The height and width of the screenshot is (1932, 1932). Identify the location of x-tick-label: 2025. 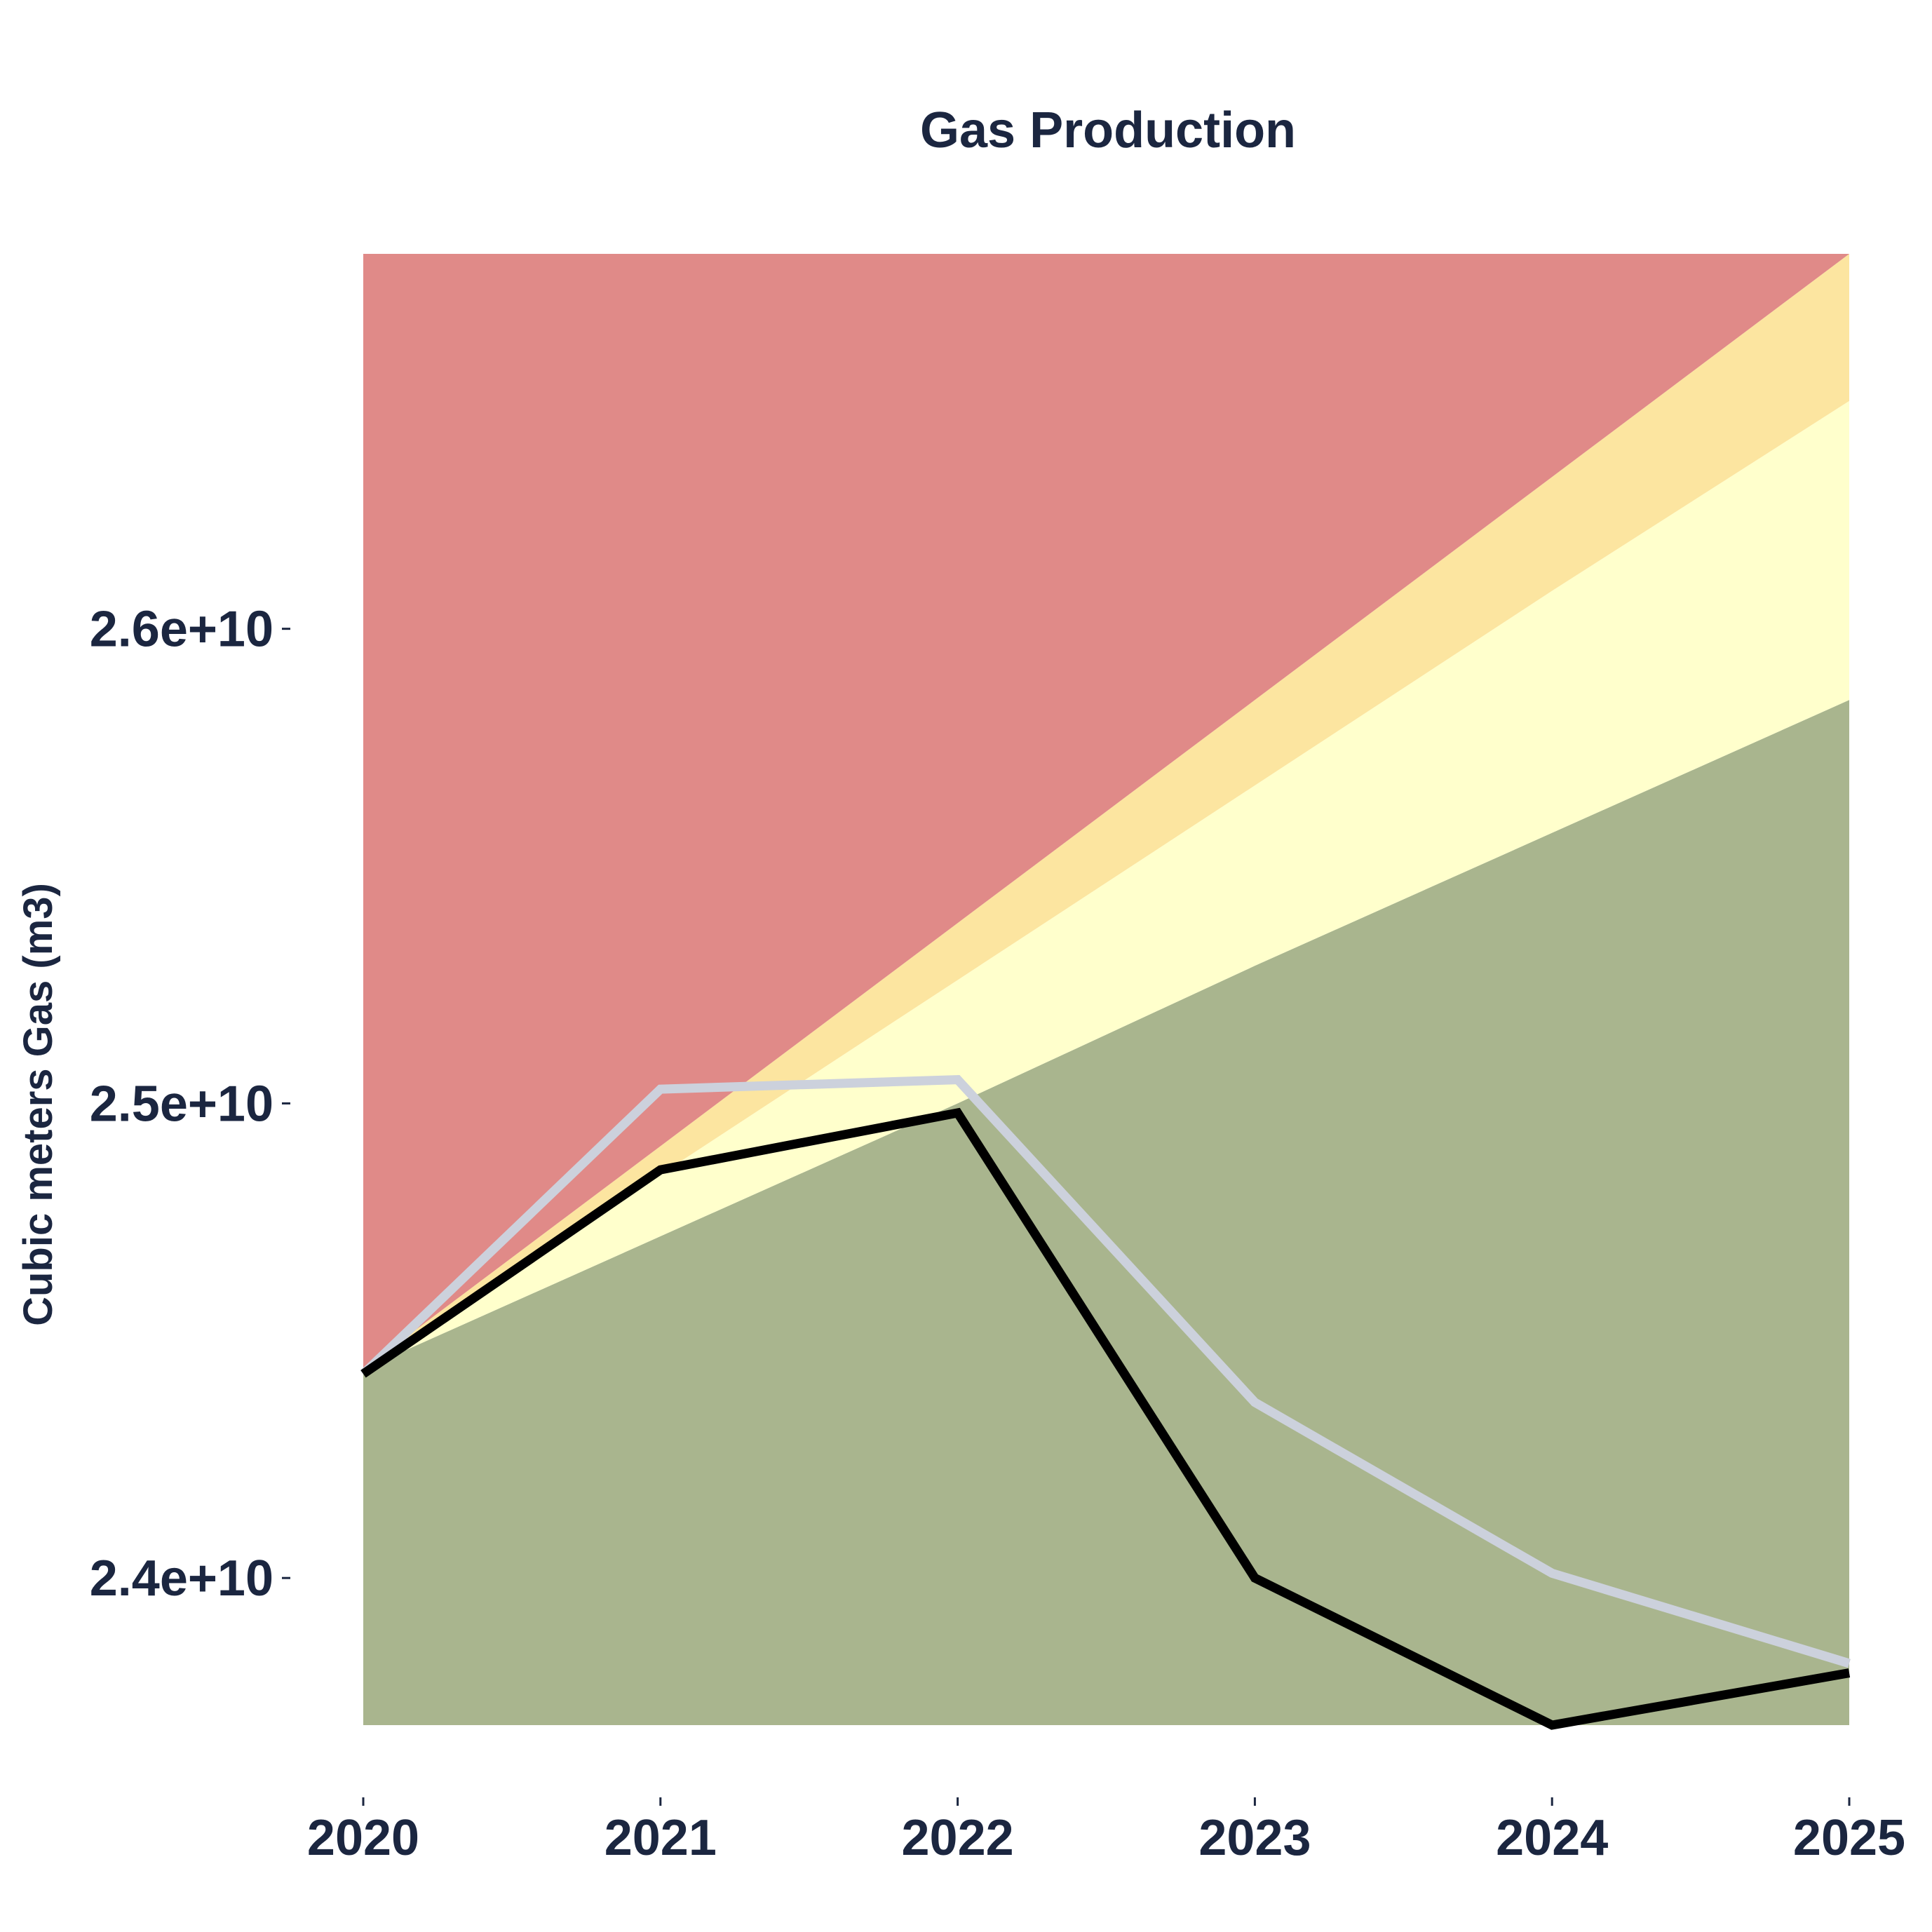
(1849, 1838).